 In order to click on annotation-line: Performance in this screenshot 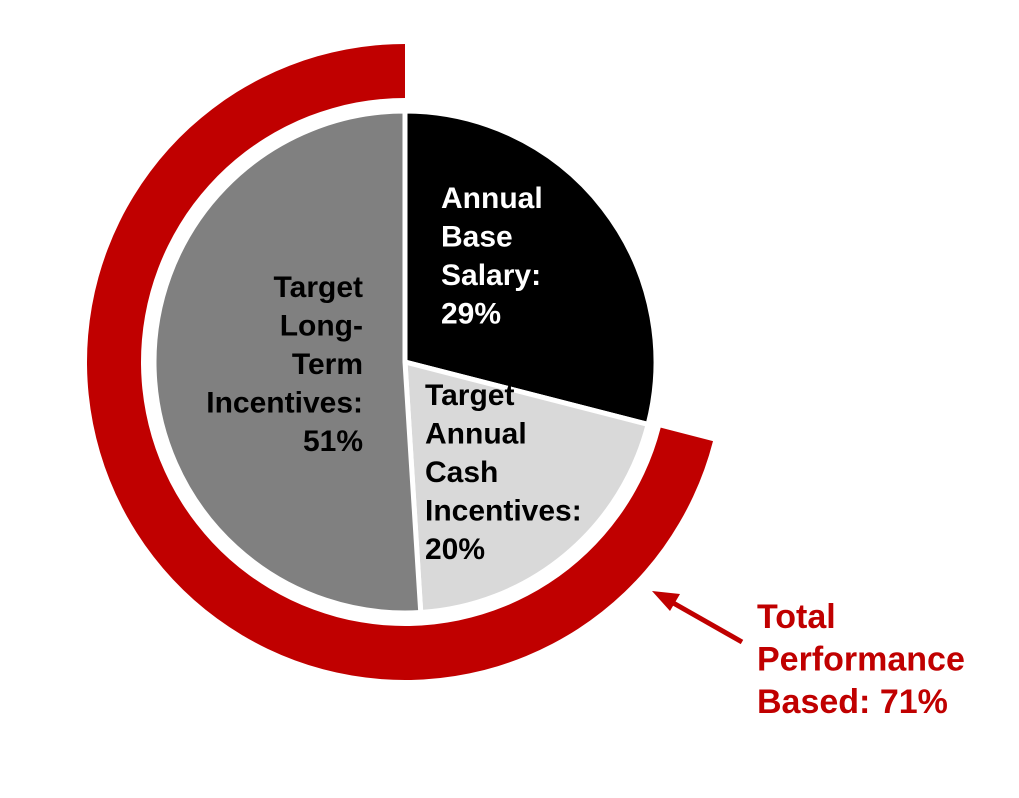, I will do `click(861, 660)`.